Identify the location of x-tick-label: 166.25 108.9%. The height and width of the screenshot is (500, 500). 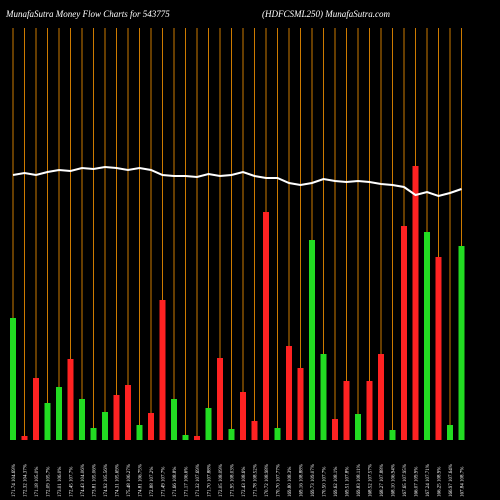
(440, 482).